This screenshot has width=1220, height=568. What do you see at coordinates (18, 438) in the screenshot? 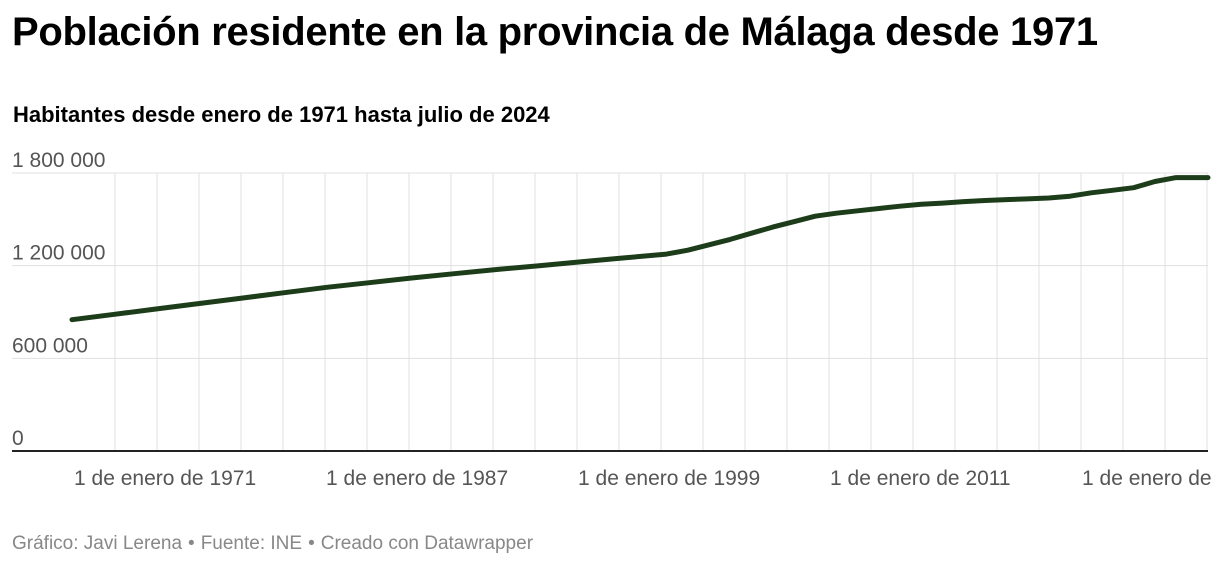
I see `y-tick-label: 0` at bounding box center [18, 438].